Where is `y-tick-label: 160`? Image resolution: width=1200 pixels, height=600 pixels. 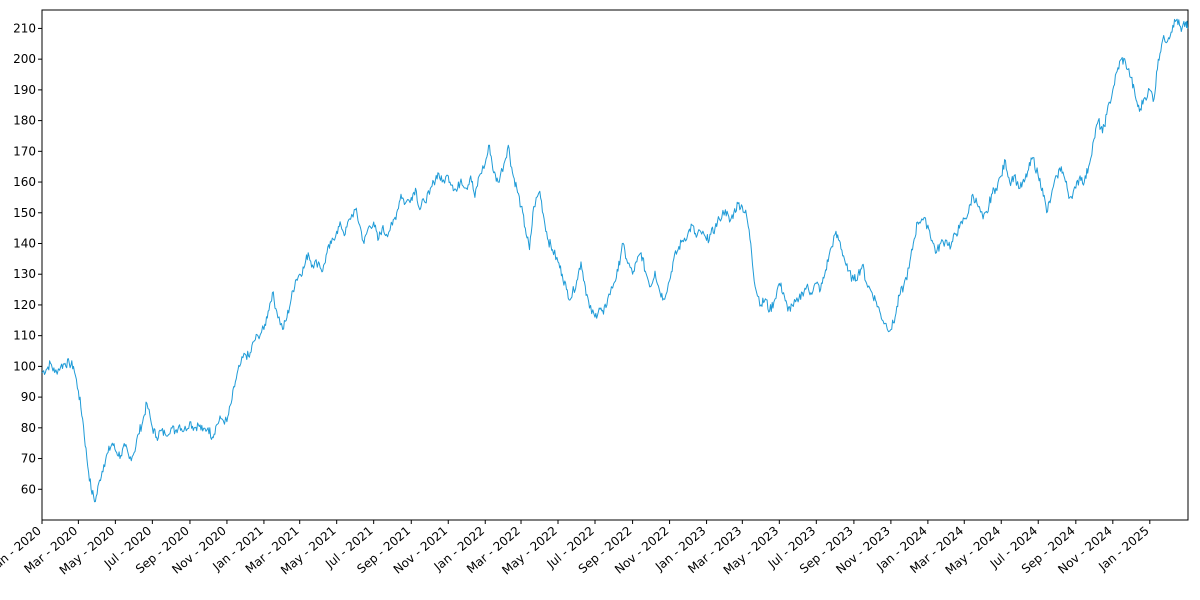
y-tick-label: 160 is located at coordinates (24, 182).